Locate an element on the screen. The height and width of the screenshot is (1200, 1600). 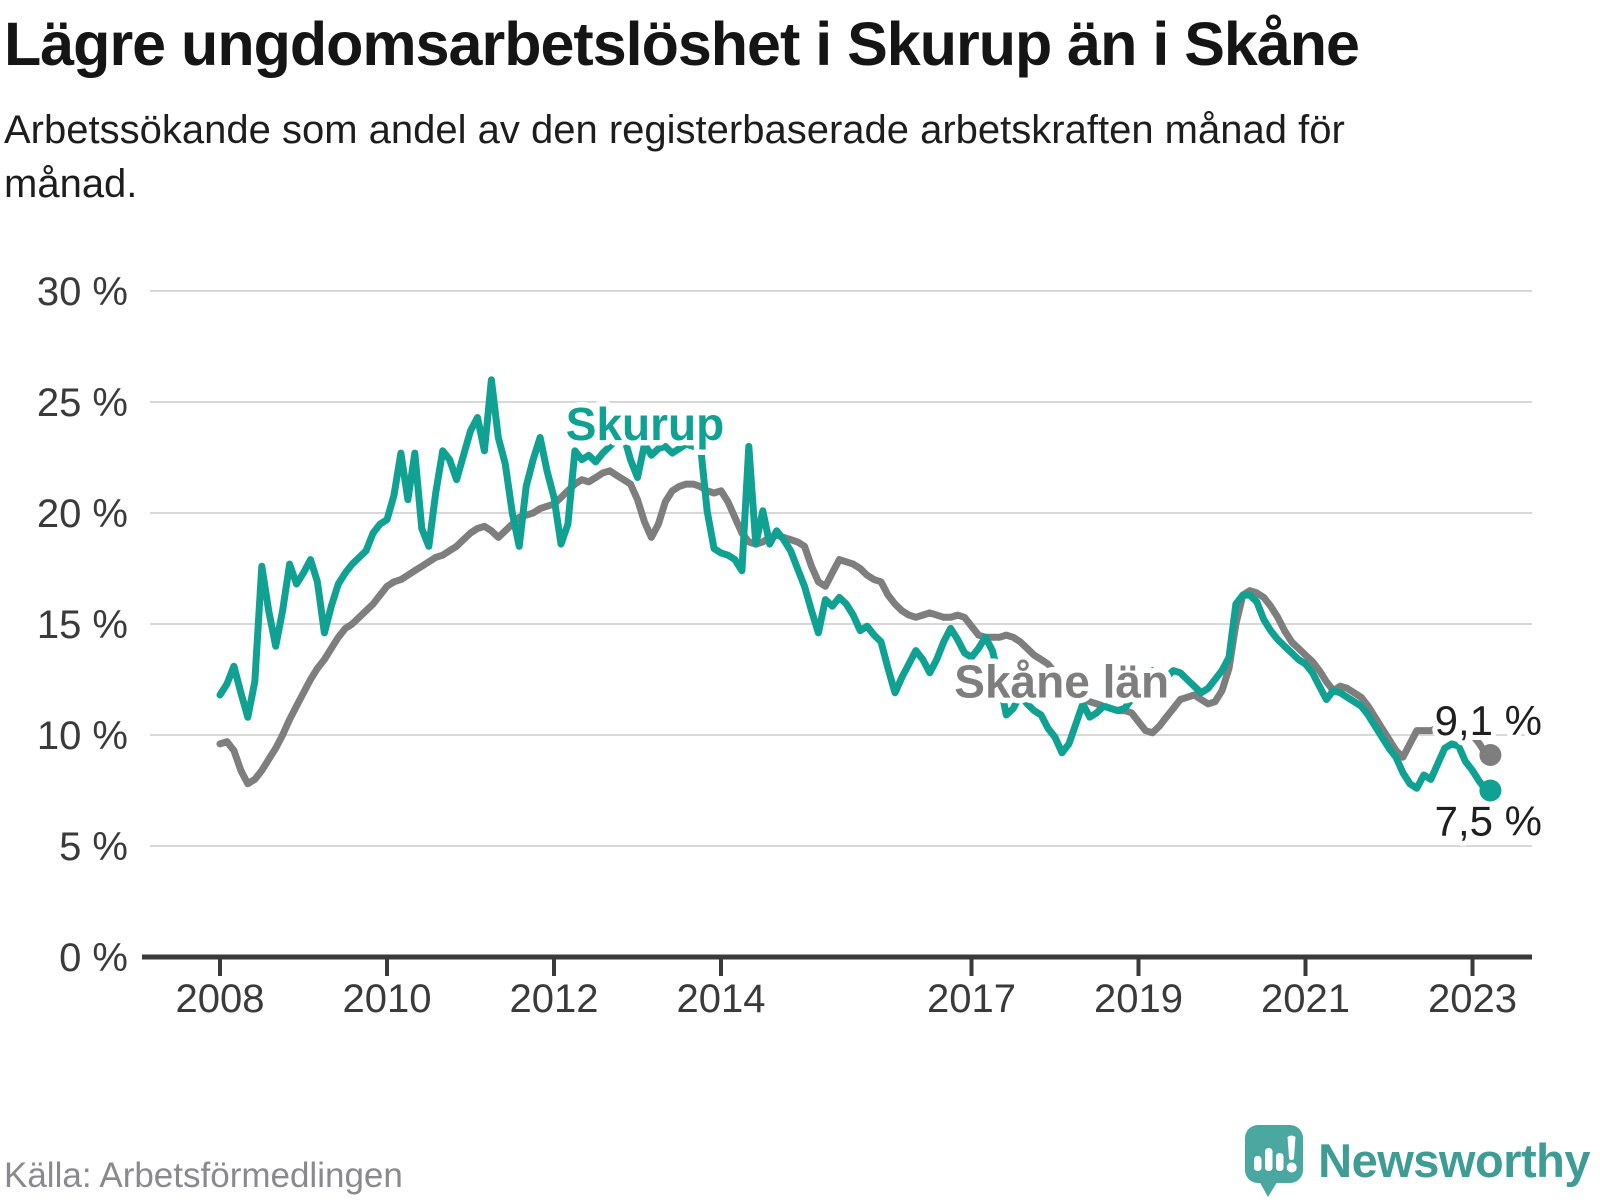
newsworthy-wordmark: Newsworthy is located at coordinates (1454, 1160).